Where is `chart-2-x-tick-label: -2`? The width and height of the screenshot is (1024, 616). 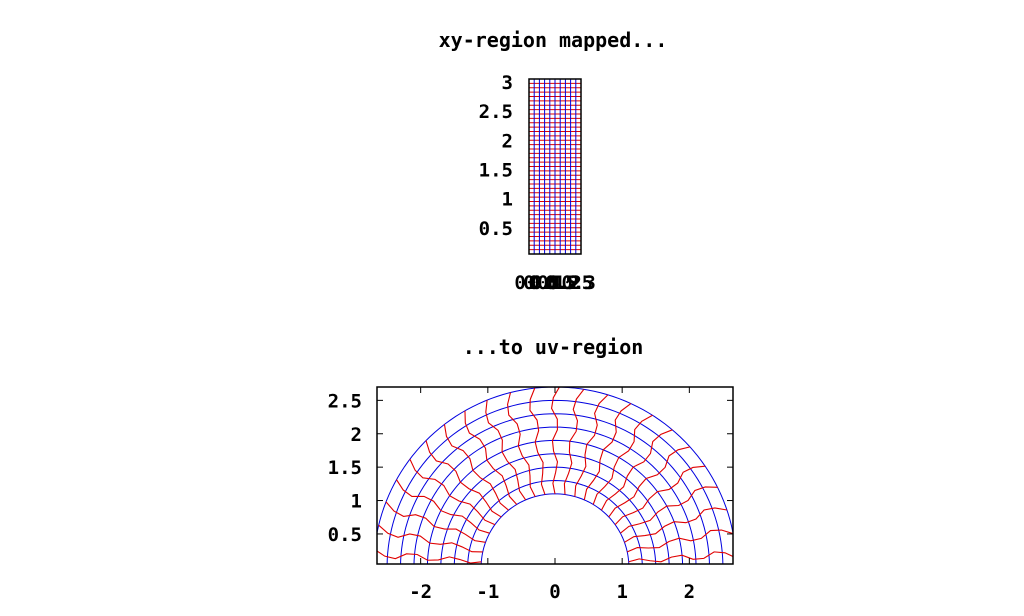
chart-2-x-tick-label: -2 is located at coordinates (420, 592).